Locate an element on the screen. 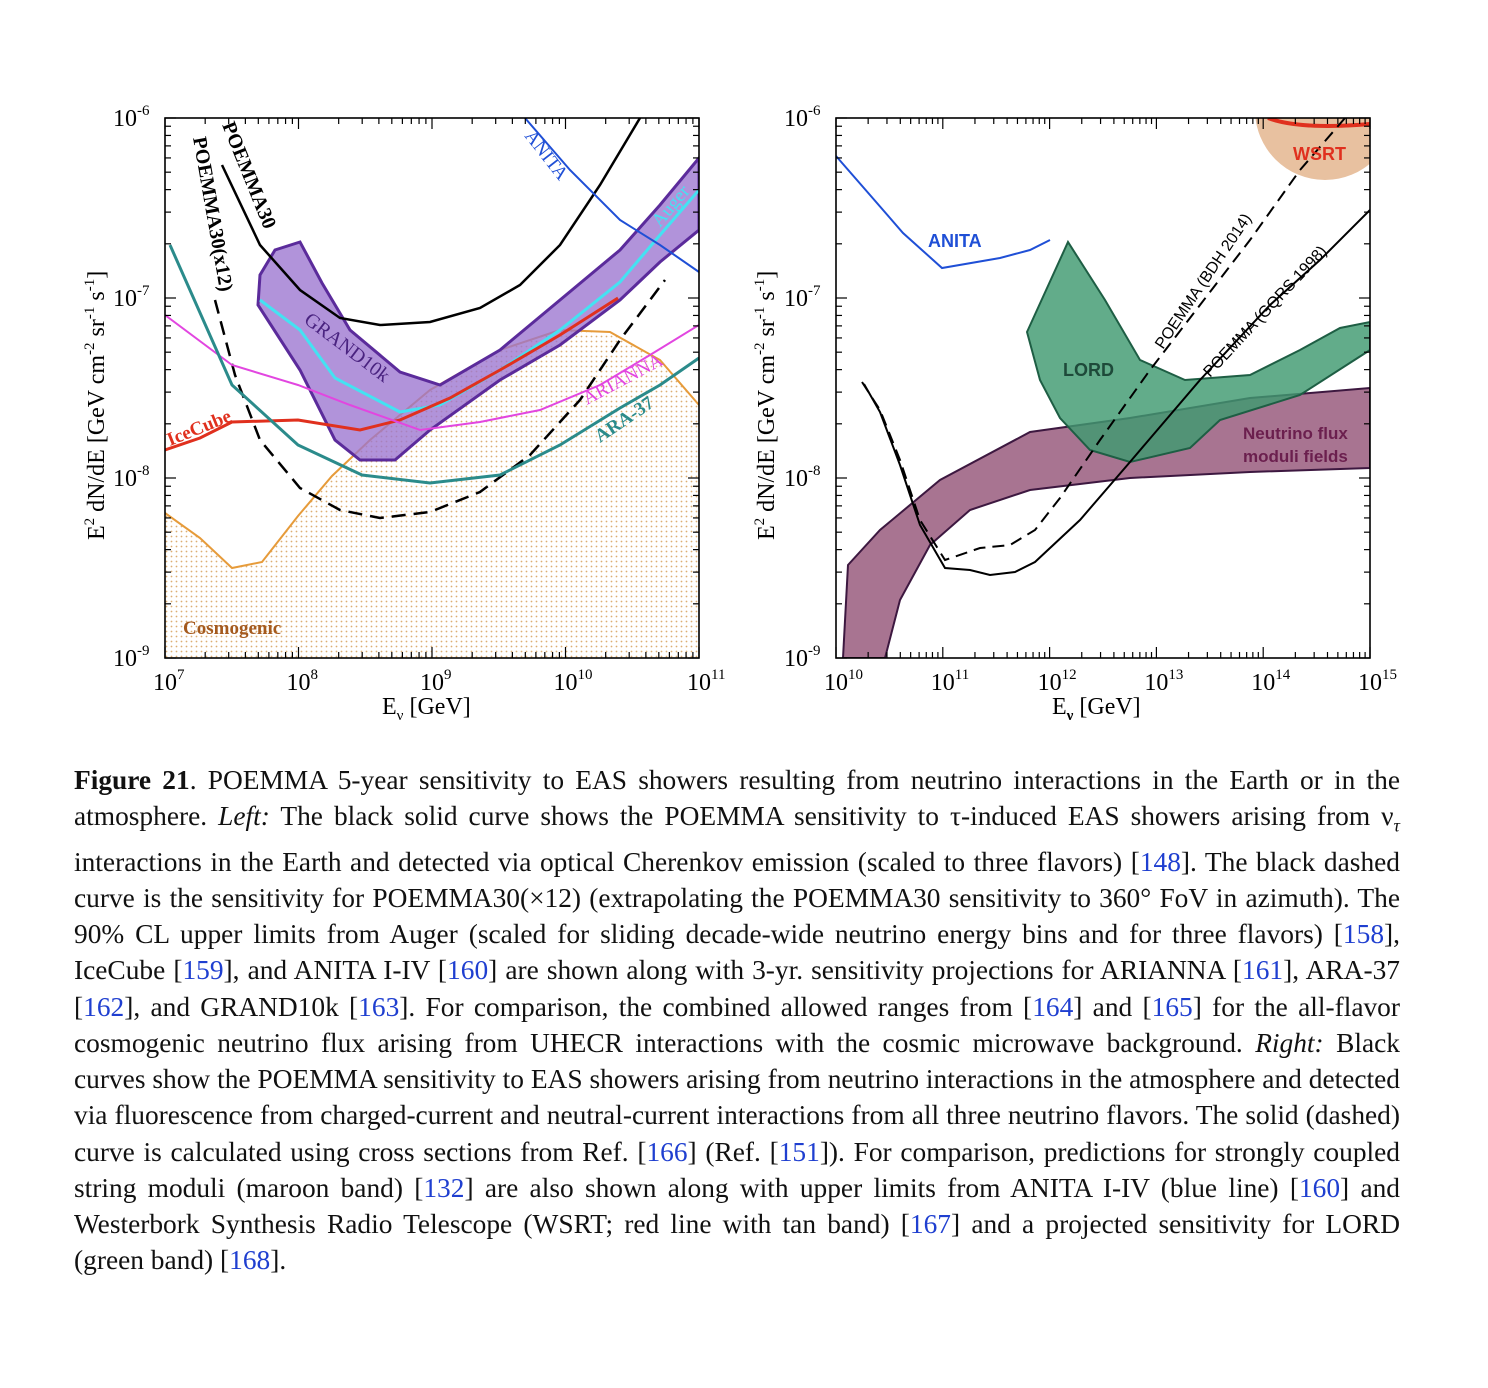  label-cosmogenic: Cosmogenic is located at coordinates (232, 628).